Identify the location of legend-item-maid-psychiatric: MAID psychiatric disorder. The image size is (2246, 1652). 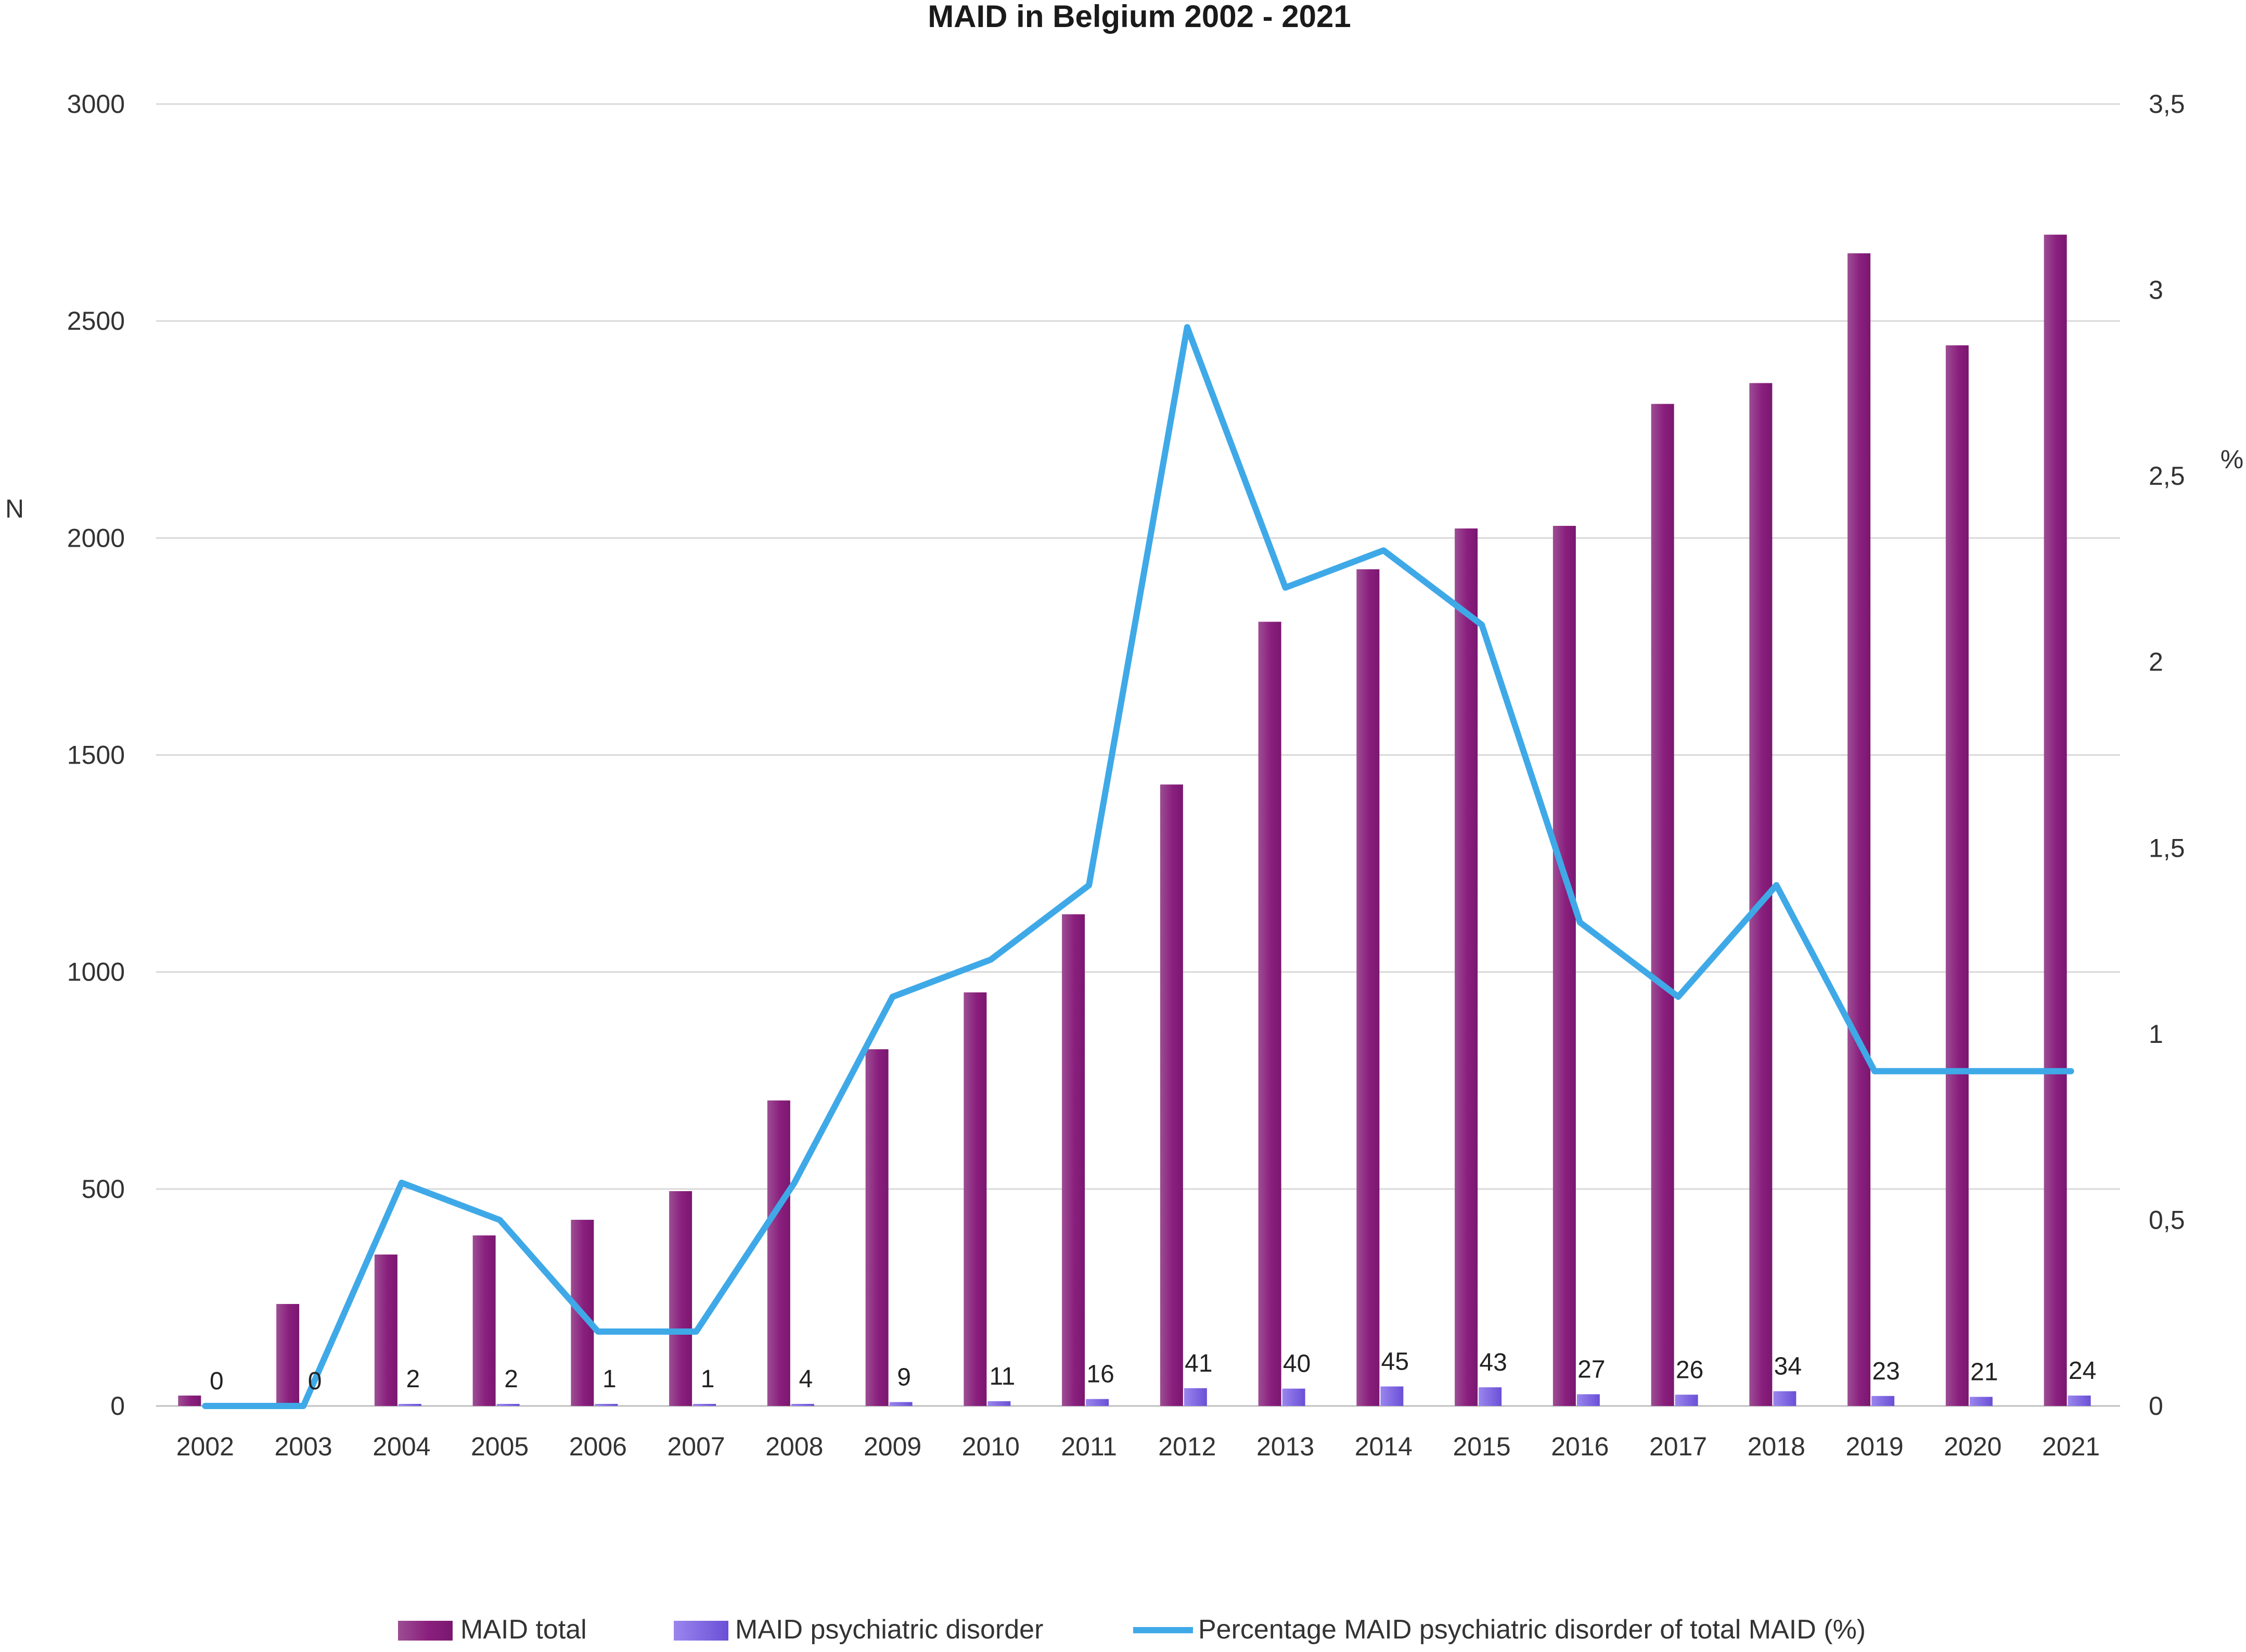
(858, 1630).